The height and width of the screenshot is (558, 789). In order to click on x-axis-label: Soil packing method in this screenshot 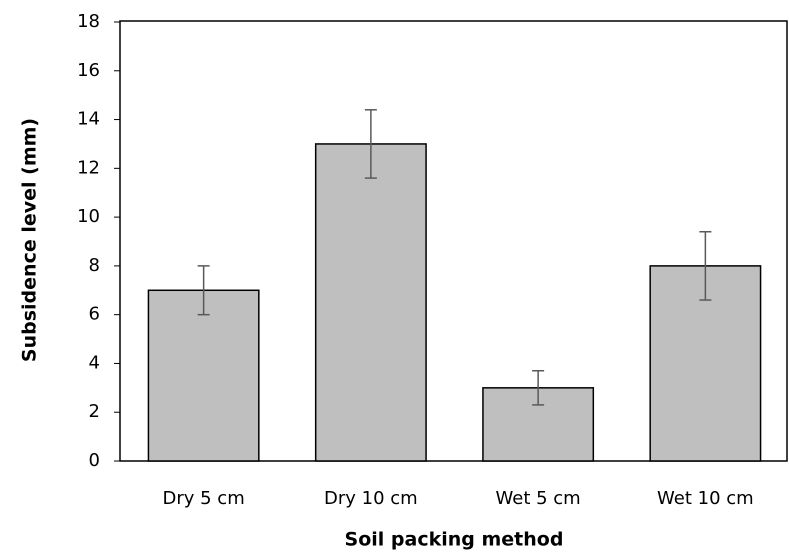, I will do `click(454, 540)`.